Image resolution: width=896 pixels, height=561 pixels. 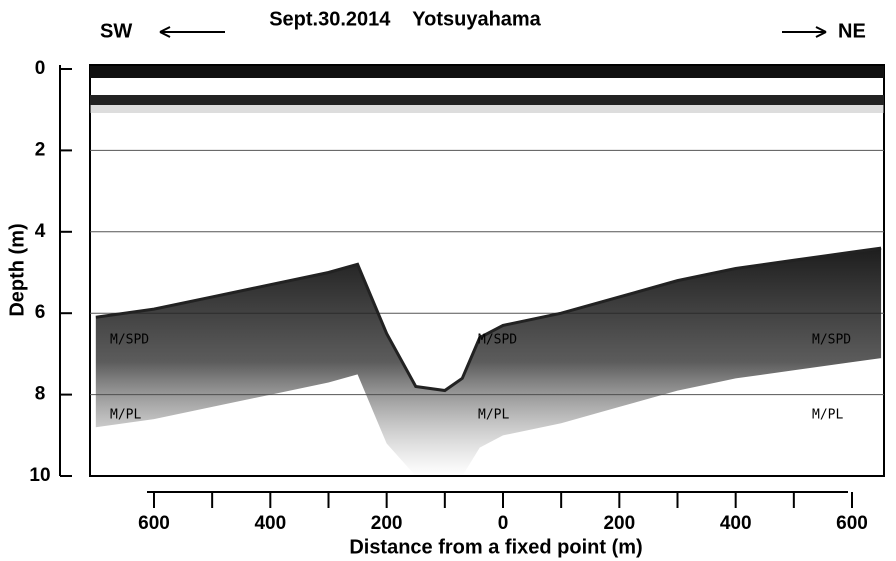 What do you see at coordinates (17, 269) in the screenshot?
I see `y-axis-label: Depth (m)` at bounding box center [17, 269].